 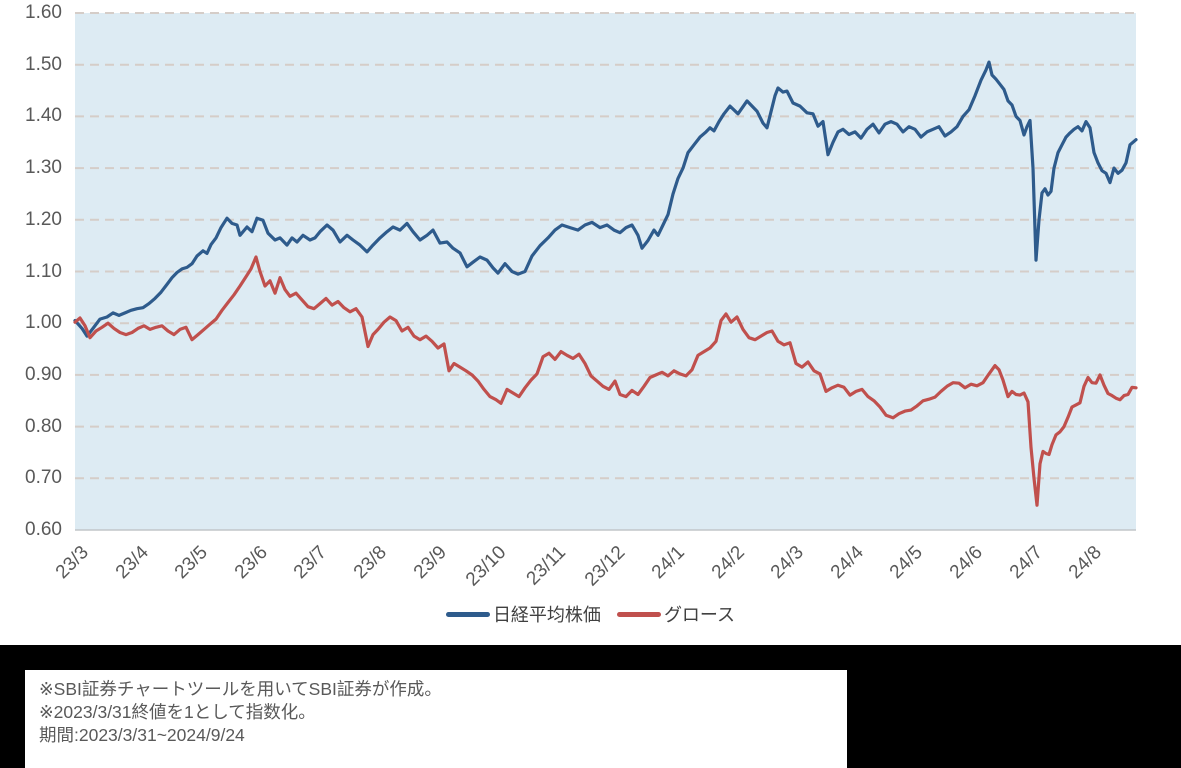 What do you see at coordinates (43, 271) in the screenshot?
I see `y-axis-label: 1.10` at bounding box center [43, 271].